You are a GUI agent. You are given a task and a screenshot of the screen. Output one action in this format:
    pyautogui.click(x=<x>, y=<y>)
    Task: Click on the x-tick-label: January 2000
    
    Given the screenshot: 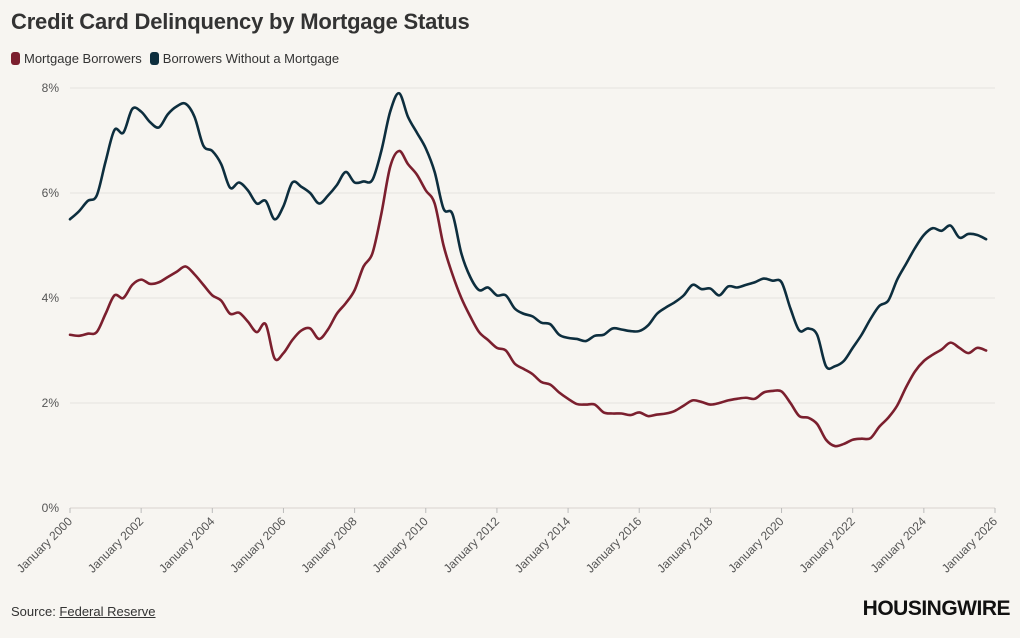 What is the action you would take?
    pyautogui.click(x=45, y=545)
    